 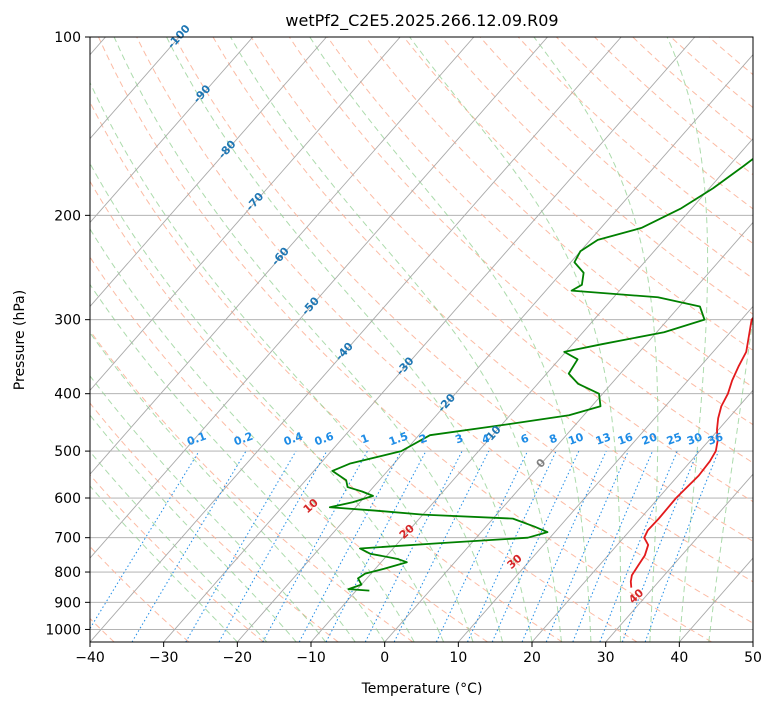 I want to click on temperature-trace, so click(x=691, y=452).